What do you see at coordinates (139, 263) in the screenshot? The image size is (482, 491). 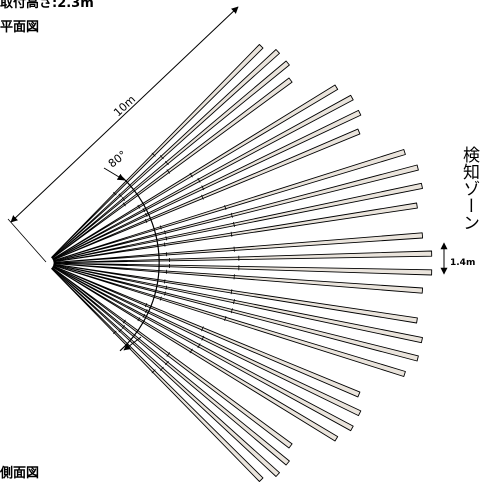 I see `angle-arc` at bounding box center [139, 263].